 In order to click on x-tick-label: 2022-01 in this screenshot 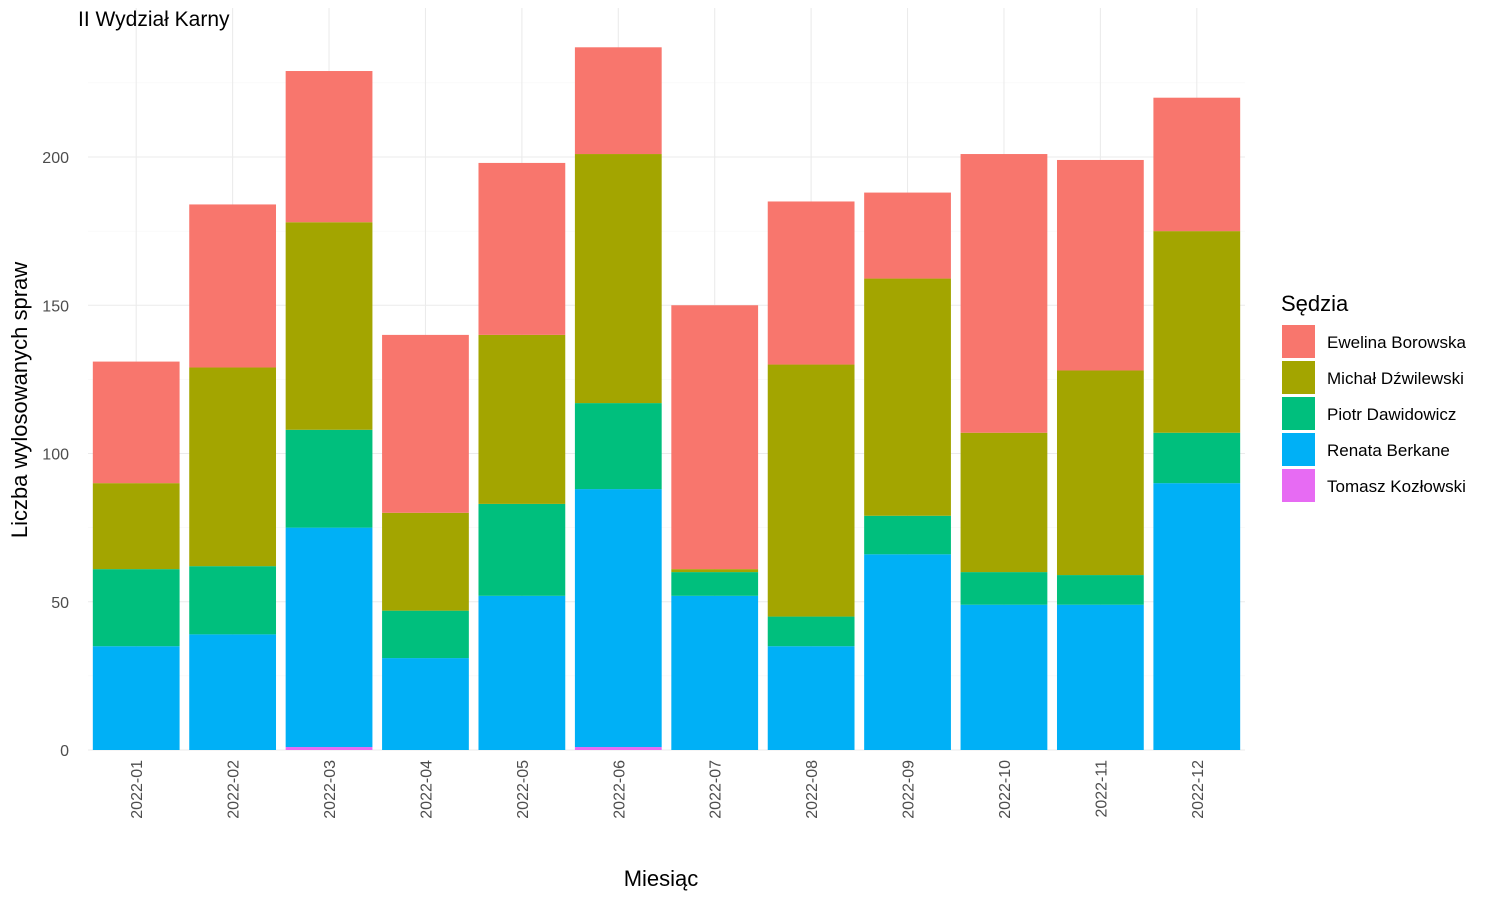, I will do `click(137, 789)`.